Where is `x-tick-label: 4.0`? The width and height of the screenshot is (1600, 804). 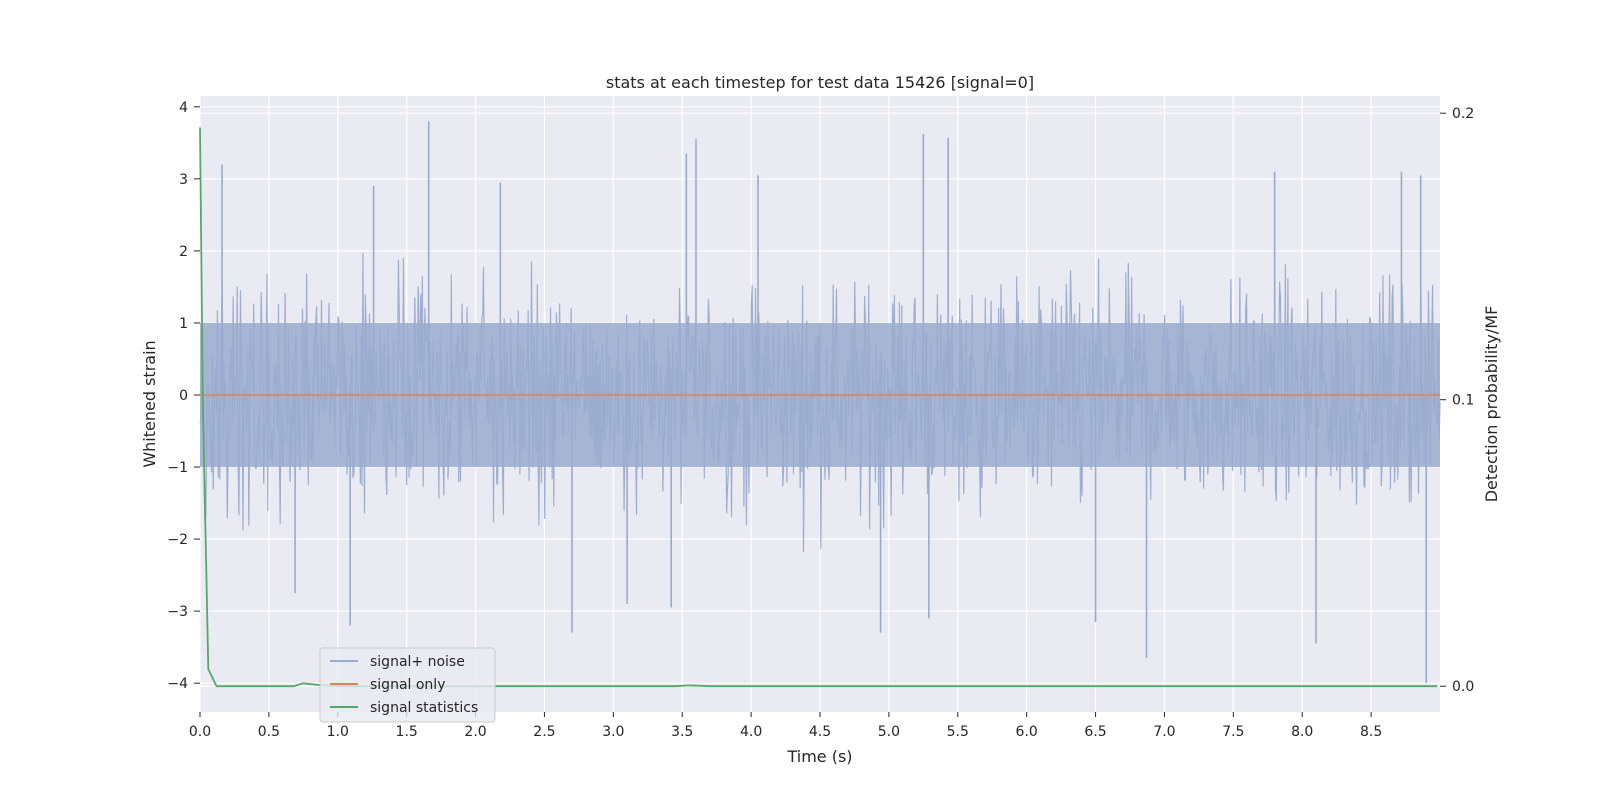 x-tick-label: 4.0 is located at coordinates (751, 732).